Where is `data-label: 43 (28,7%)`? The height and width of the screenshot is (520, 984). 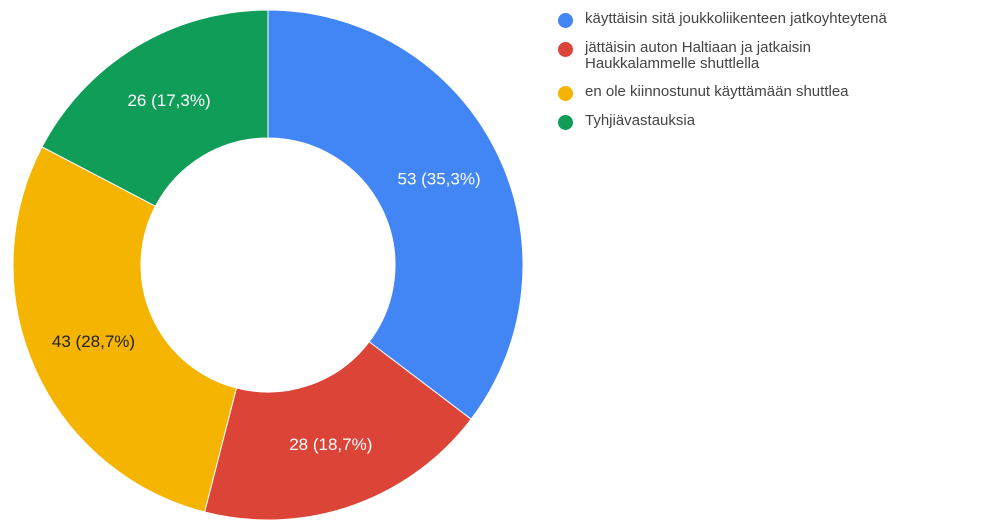 data-label: 43 (28,7%) is located at coordinates (93, 341).